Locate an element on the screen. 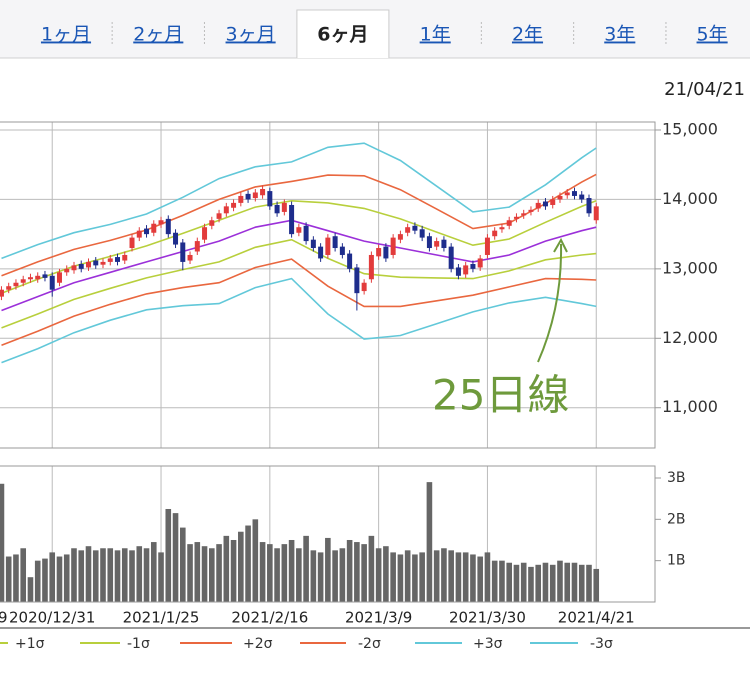 The width and height of the screenshot is (750, 682). tab: 1ヶ月 is located at coordinates (66, 35).